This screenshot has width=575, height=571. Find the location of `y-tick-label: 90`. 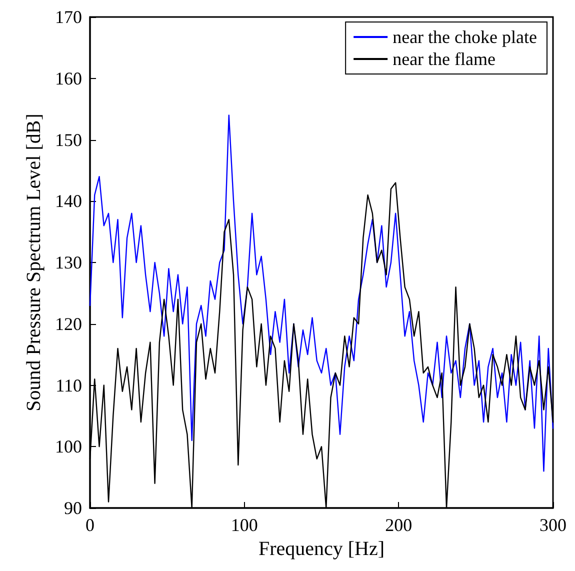

y-tick-label: 90 is located at coordinates (73, 508).